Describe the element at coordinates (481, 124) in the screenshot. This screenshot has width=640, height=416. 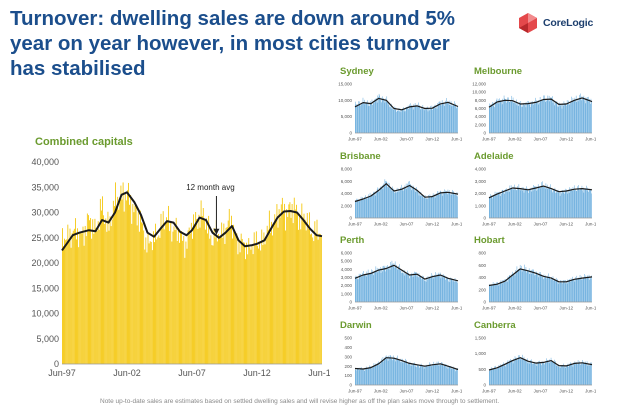
I see `melbourne-y-tick-label: 2,000` at that location.